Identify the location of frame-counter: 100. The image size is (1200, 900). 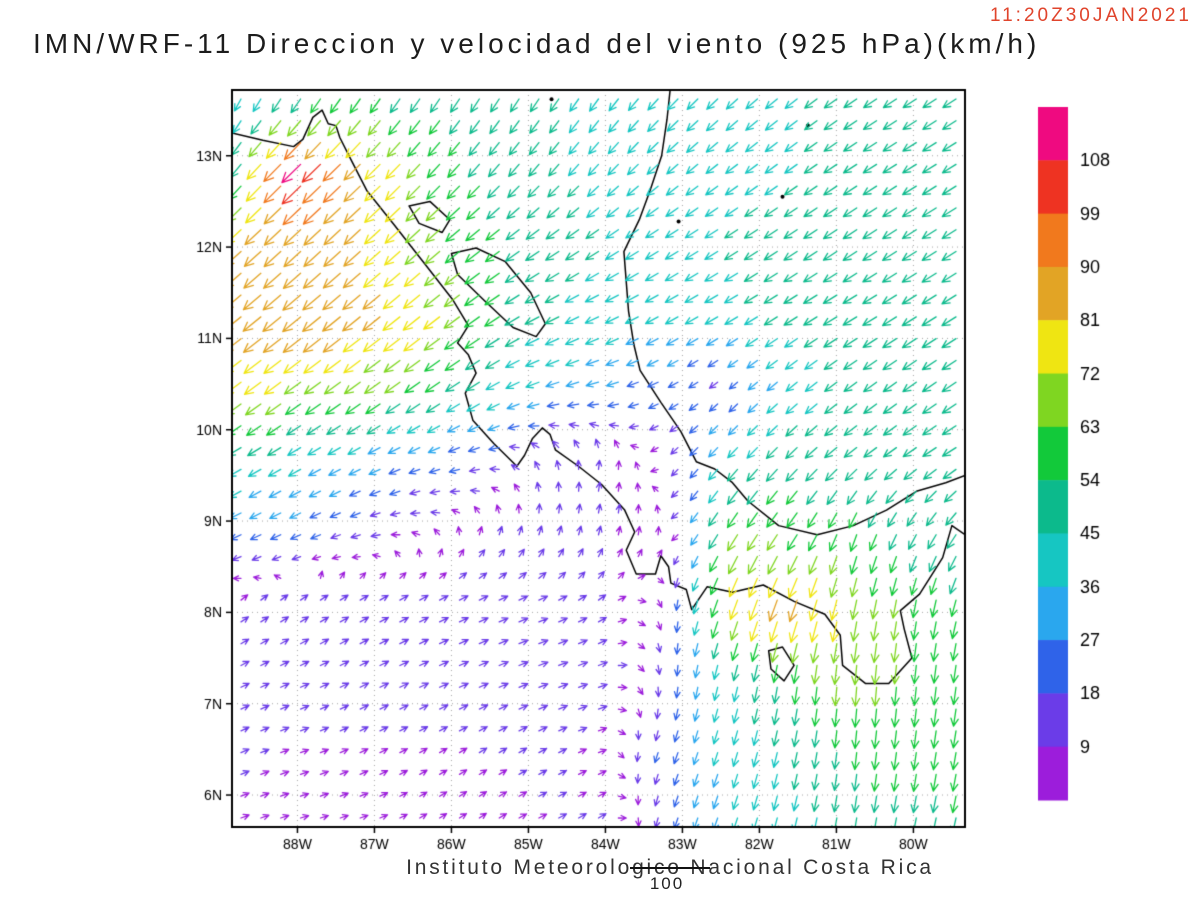
(667, 883).